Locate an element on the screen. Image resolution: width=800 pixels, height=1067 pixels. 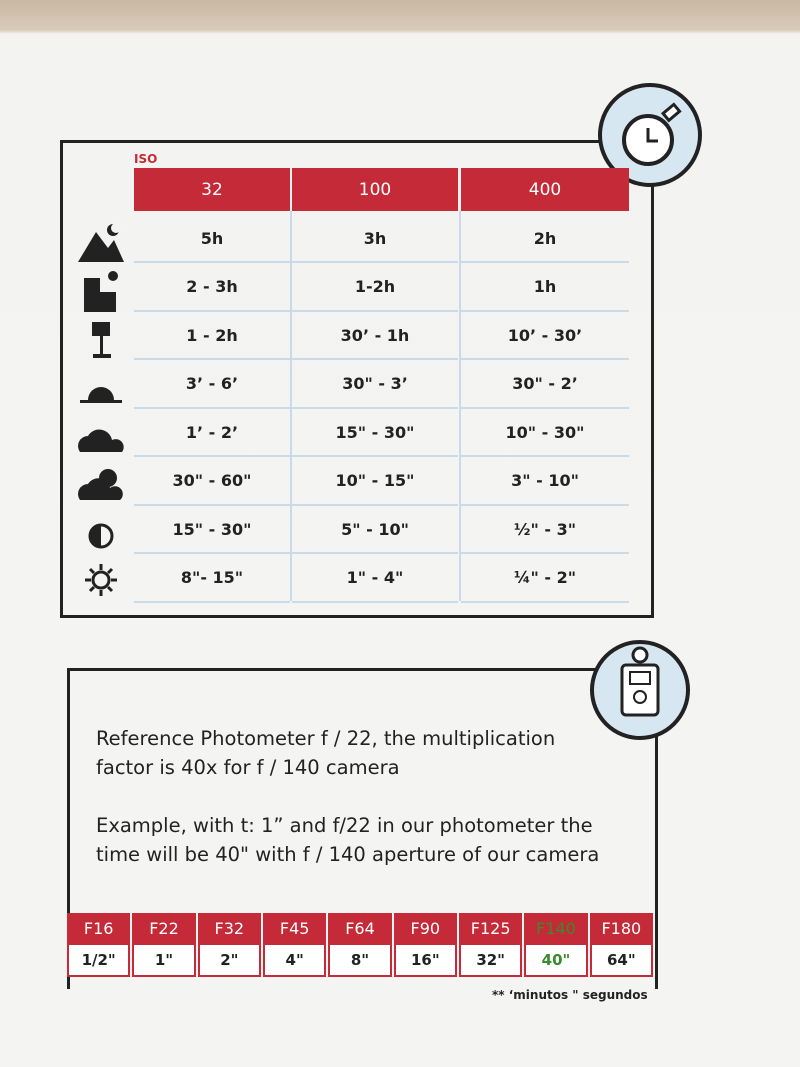
f-stop: F45 is located at coordinates (295, 928).